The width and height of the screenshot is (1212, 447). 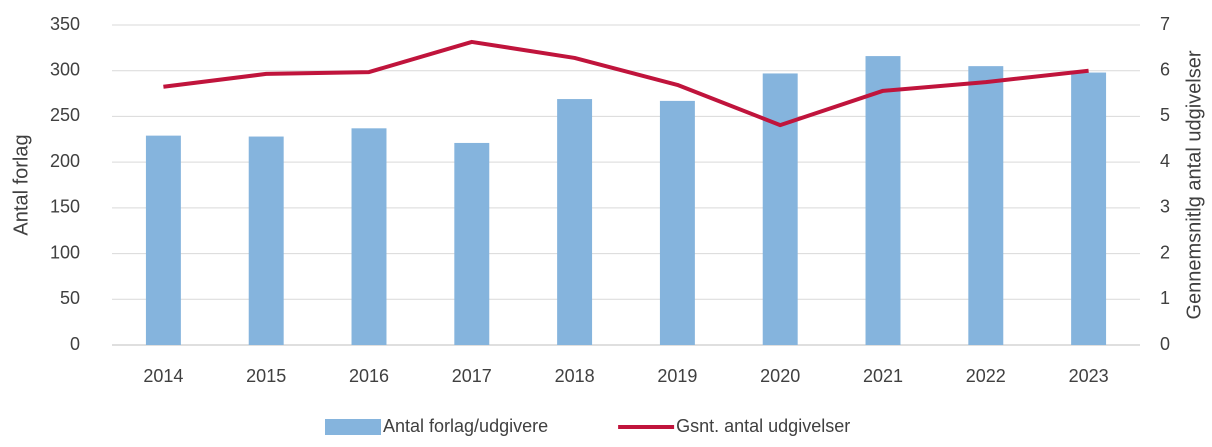 What do you see at coordinates (1194, 184) in the screenshot?
I see `y2-axis-label: Gennemsnitlg antal udgivelser` at bounding box center [1194, 184].